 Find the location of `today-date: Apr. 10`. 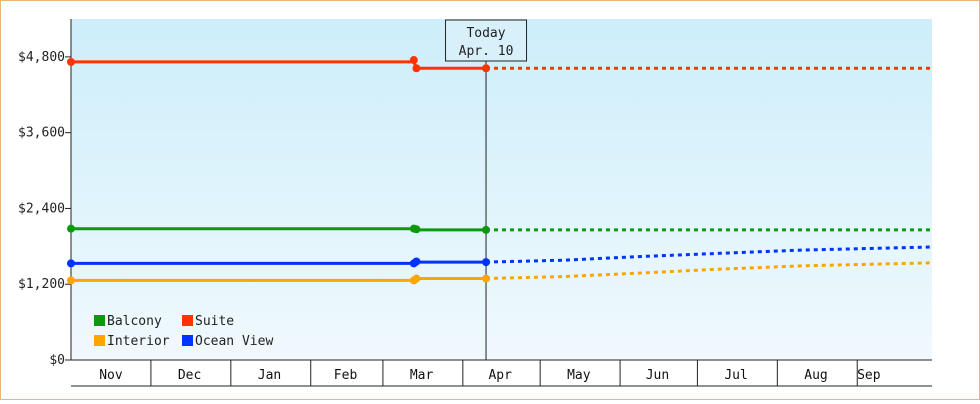

today-date: Apr. 10 is located at coordinates (486, 51).